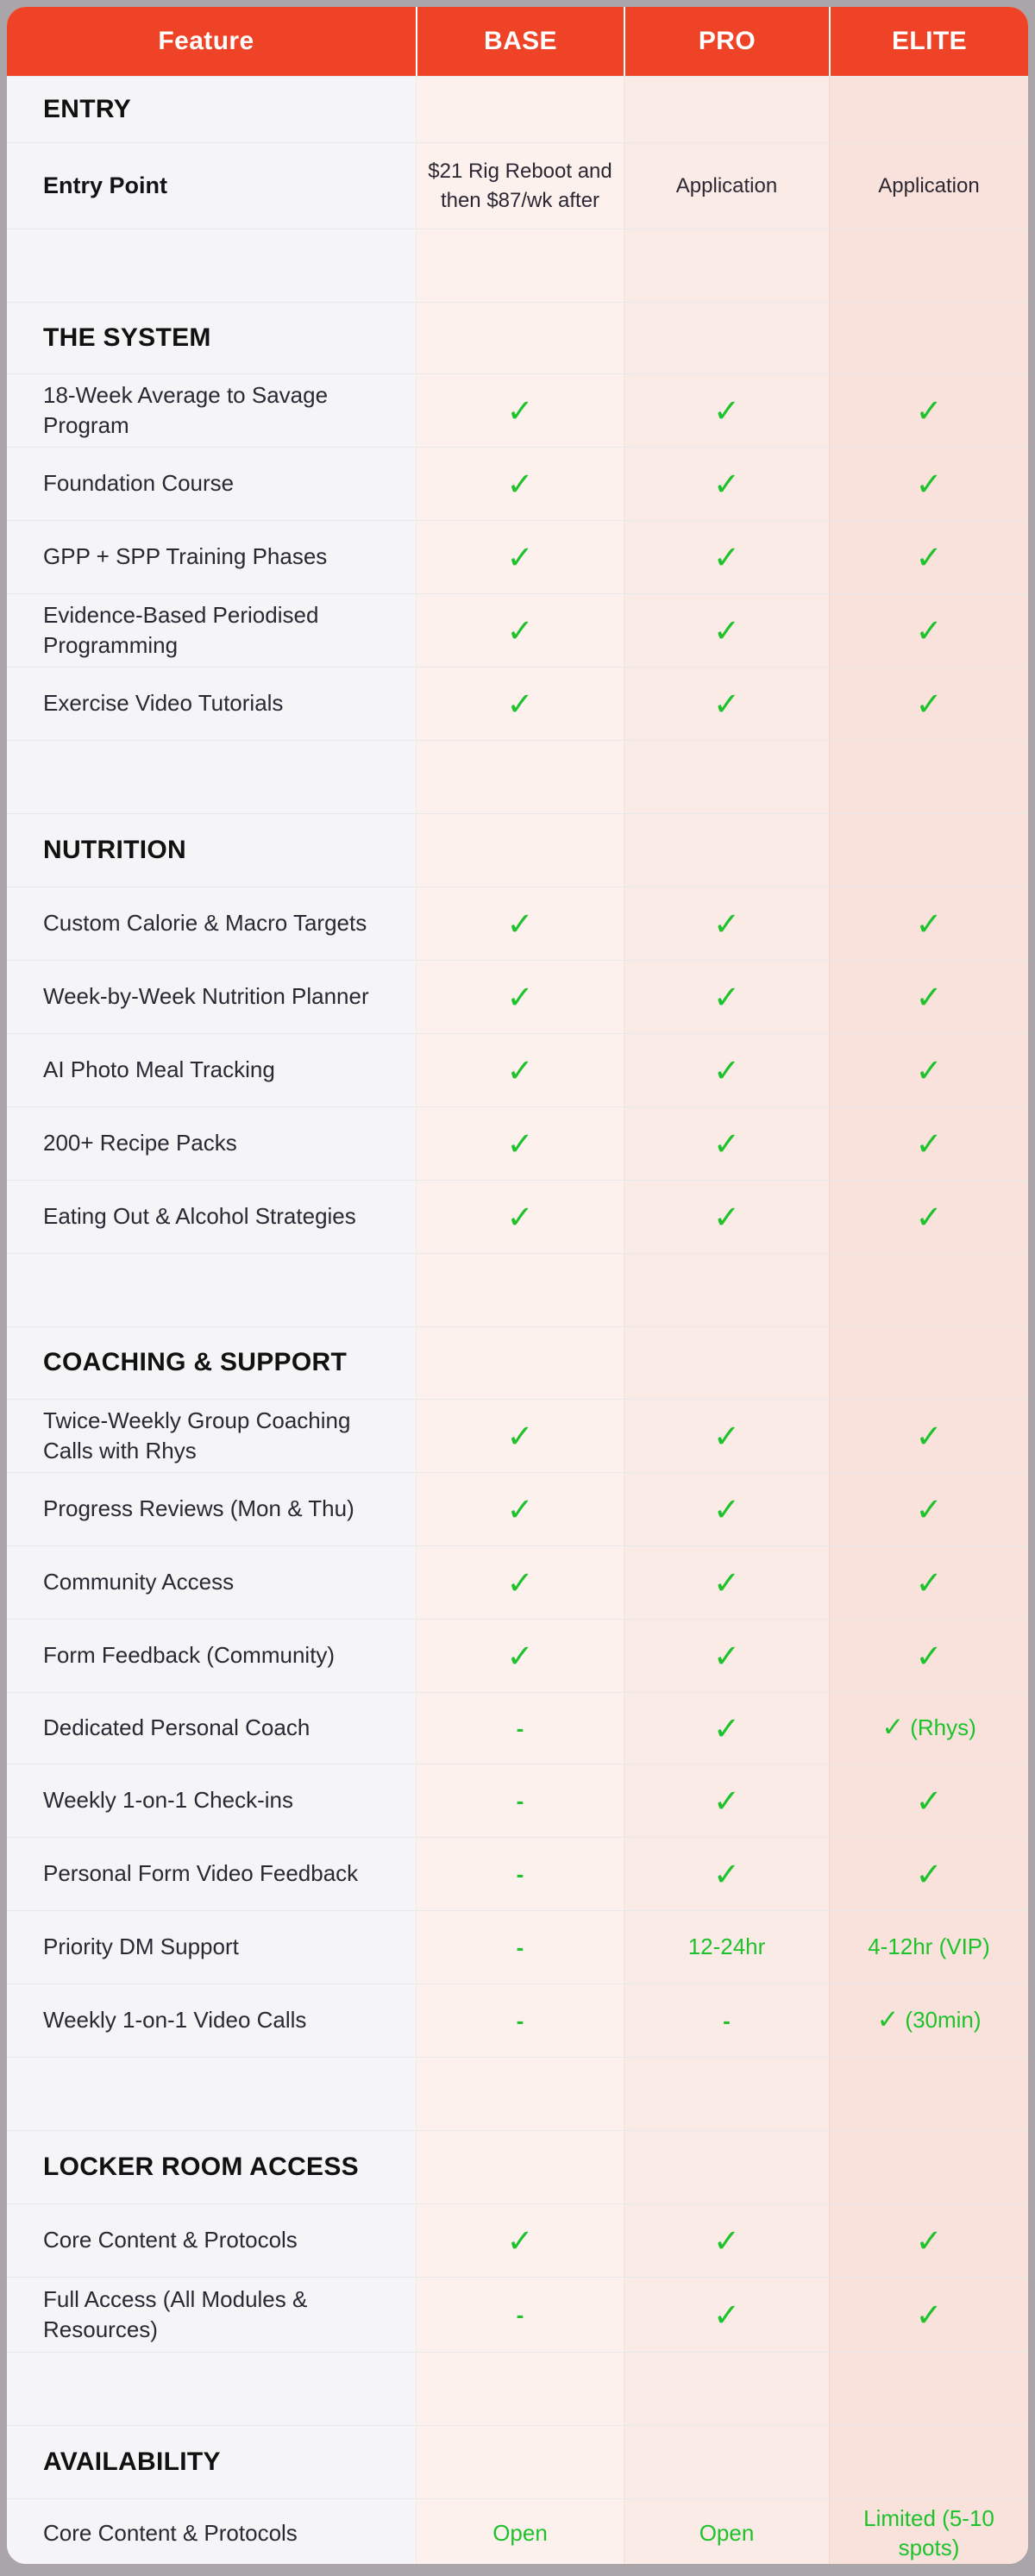  I want to click on cell-value: Application, so click(726, 185).